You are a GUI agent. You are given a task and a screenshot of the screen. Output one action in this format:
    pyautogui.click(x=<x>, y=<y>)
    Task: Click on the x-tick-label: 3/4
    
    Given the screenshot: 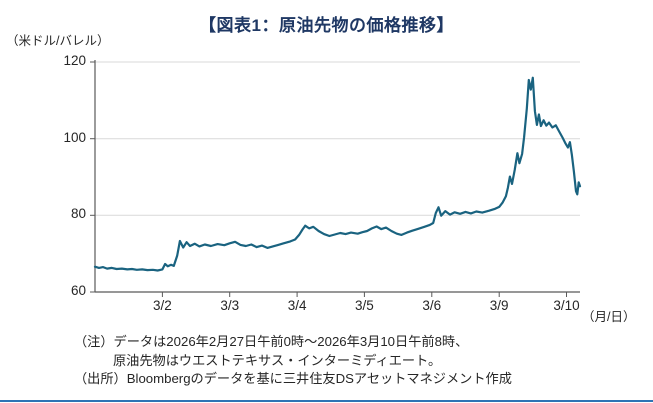 What is the action you would take?
    pyautogui.click(x=297, y=305)
    